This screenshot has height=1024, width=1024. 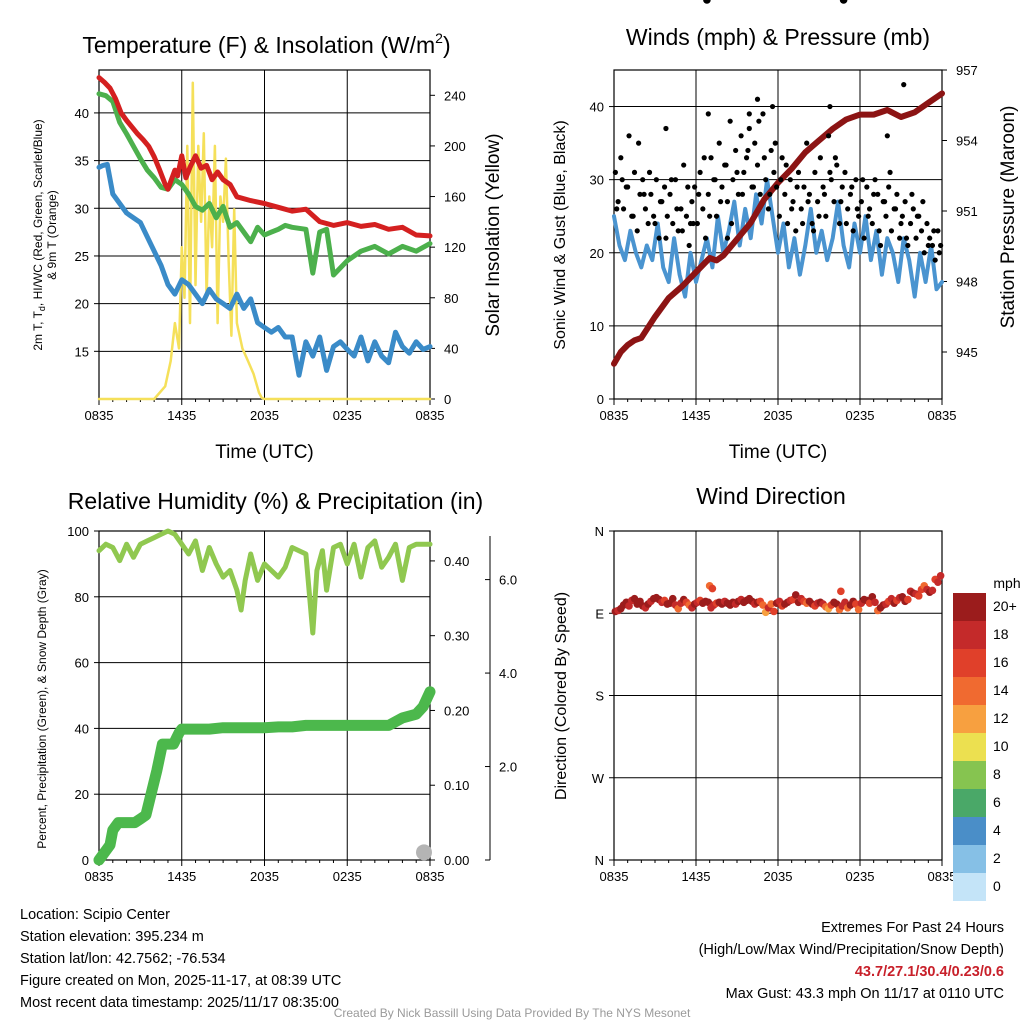 I want to click on chart-1-y2label: Solar Insolation (Yellow), so click(x=493, y=234).